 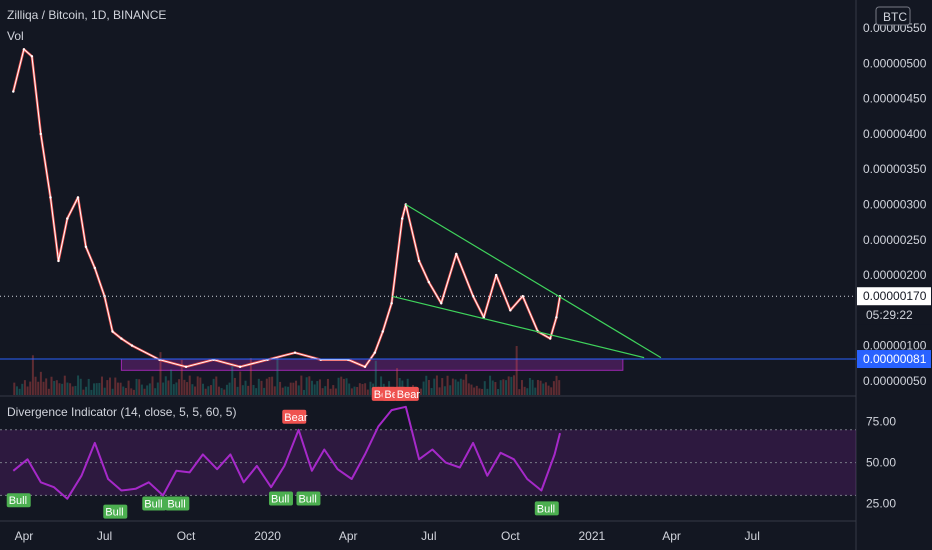 What do you see at coordinates (533, 281) in the screenshot?
I see `trendline` at bounding box center [533, 281].